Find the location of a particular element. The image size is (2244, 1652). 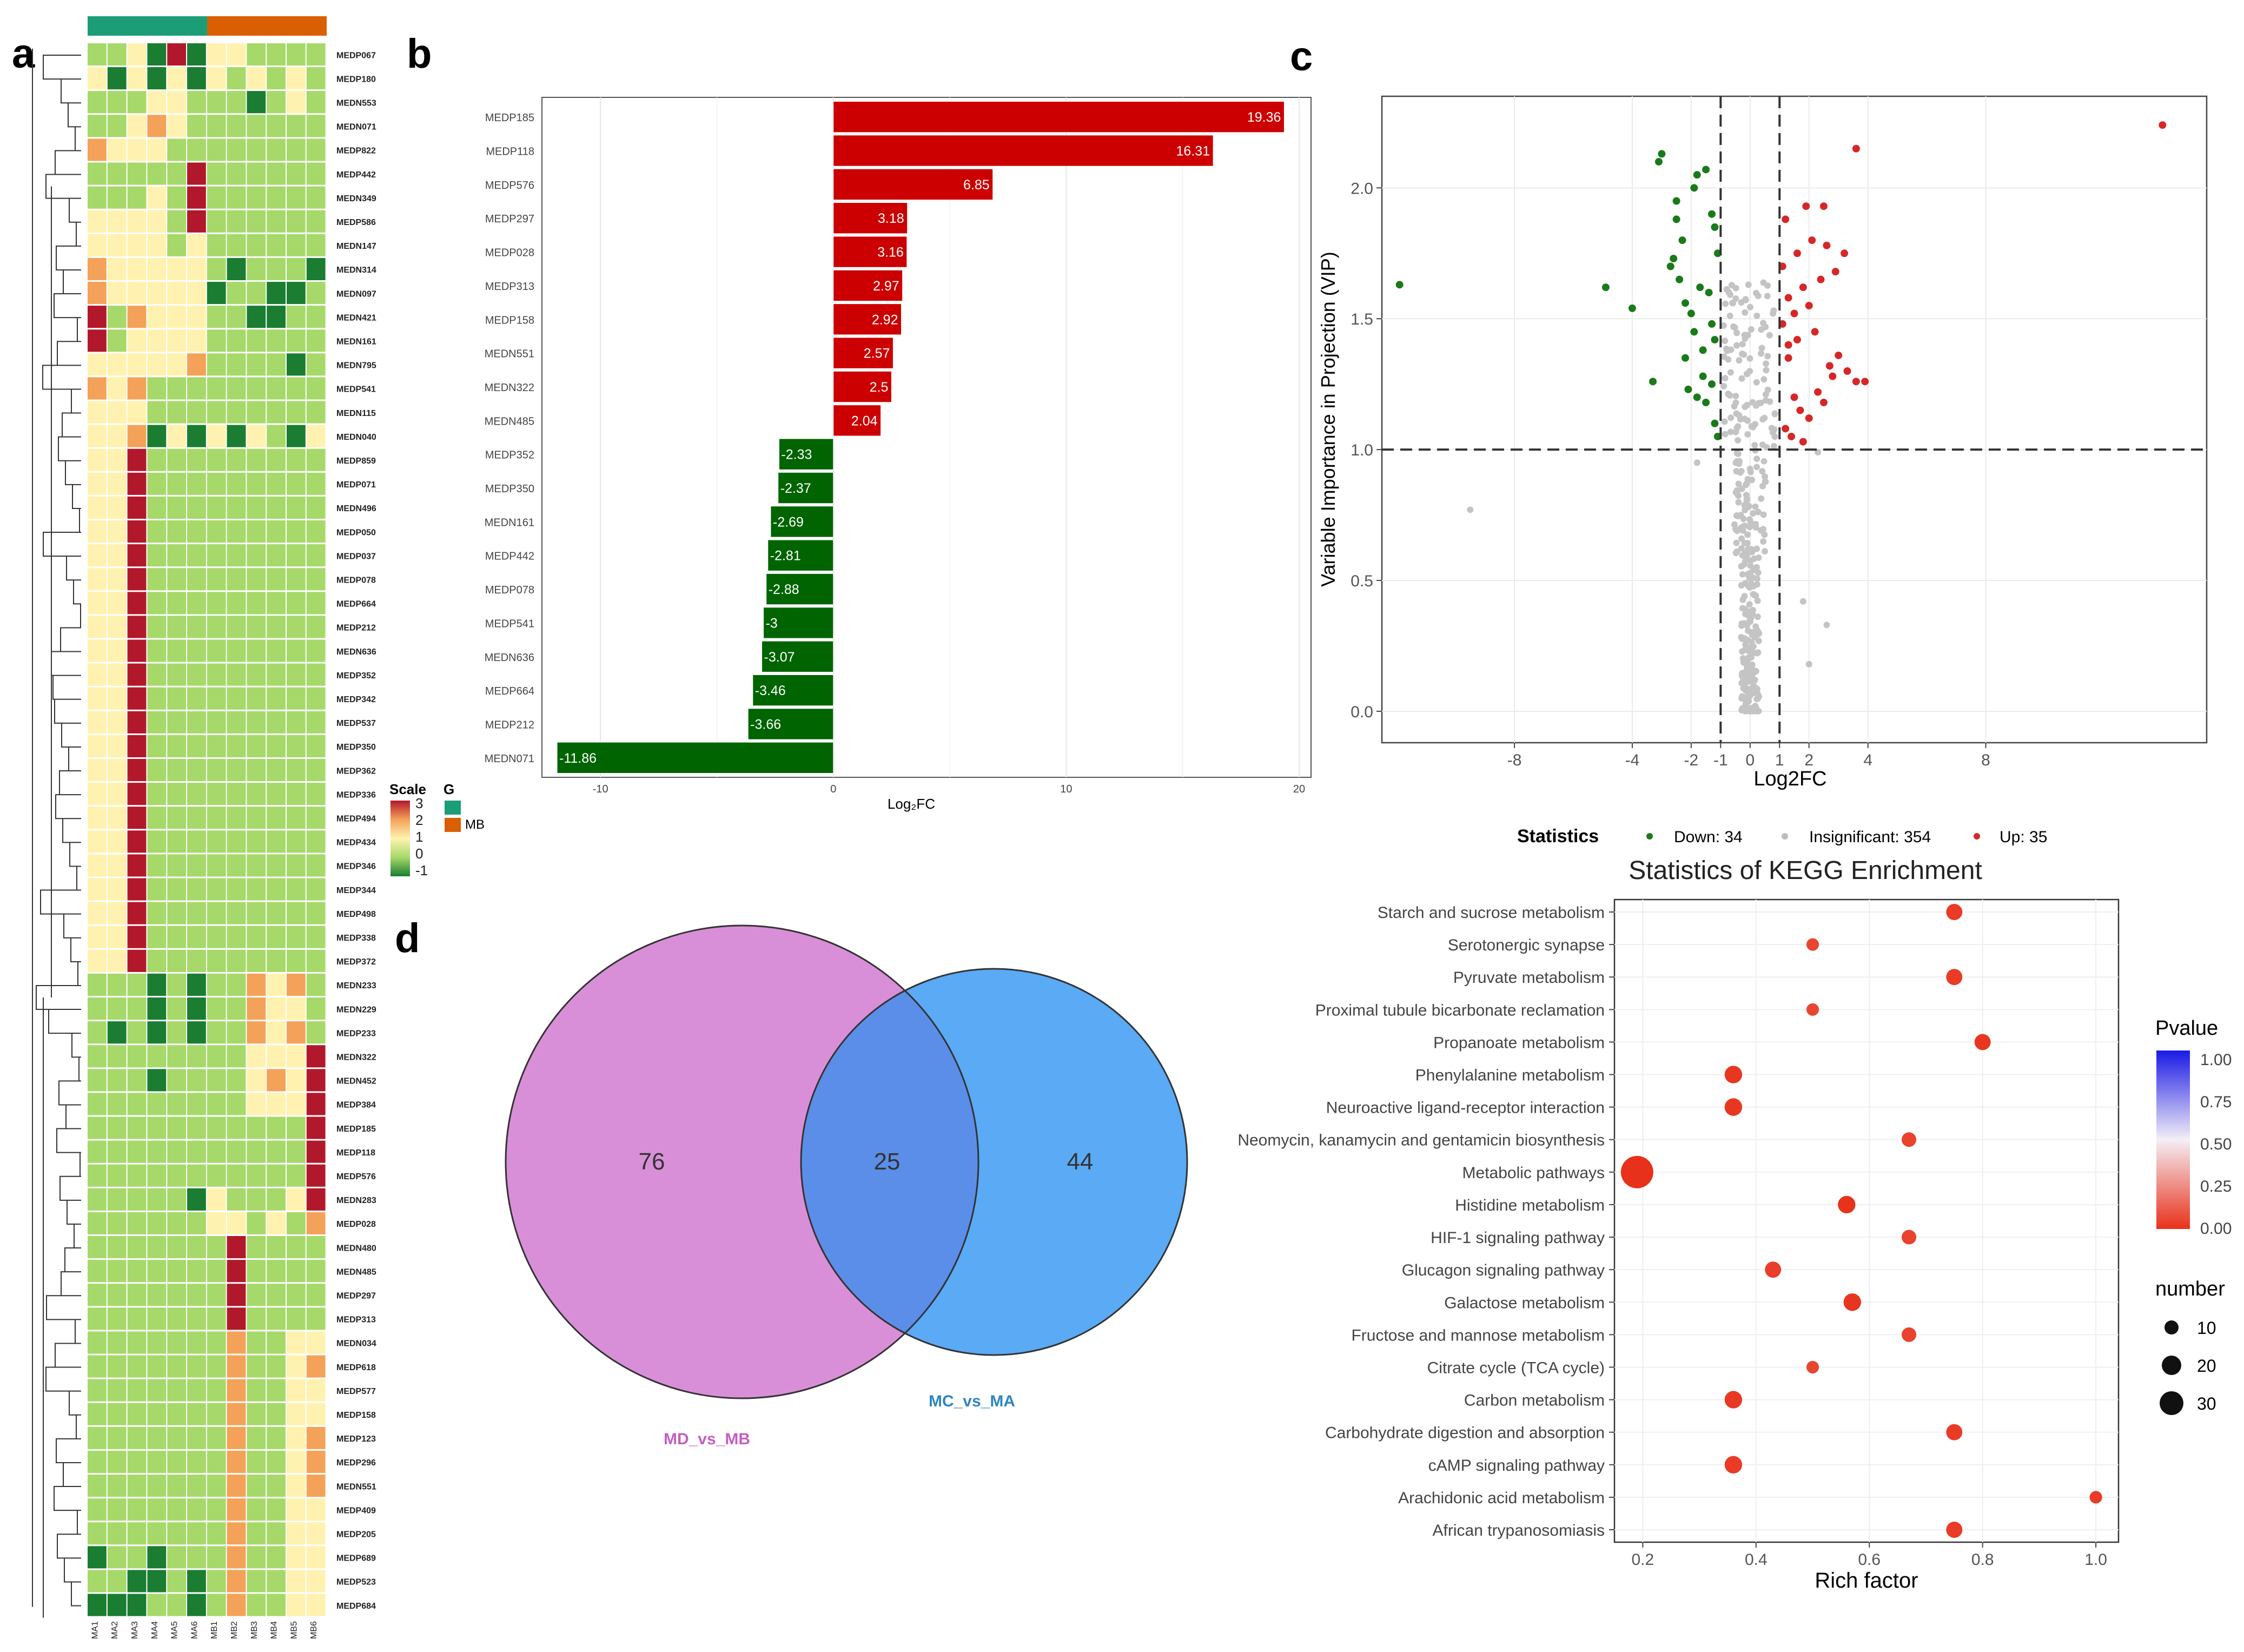

kegg-pathway-label: Citrate cycle (TCA cycle) is located at coordinates (1516, 1368).